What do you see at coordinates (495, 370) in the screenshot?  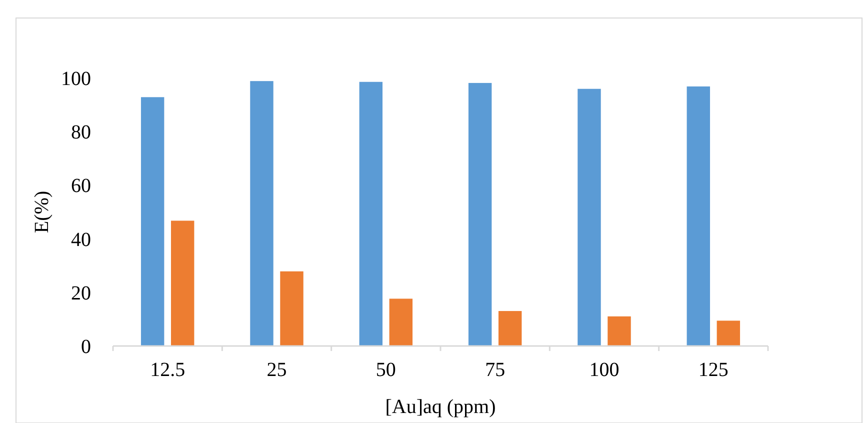 I see `x-tick-label: 75` at bounding box center [495, 370].